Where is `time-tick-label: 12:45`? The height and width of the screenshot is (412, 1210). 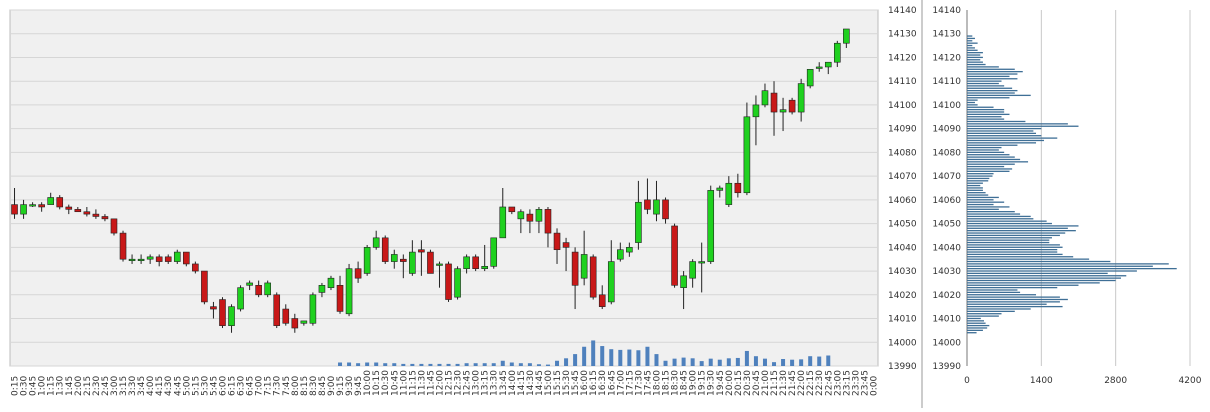 time-tick-label: 12:45 is located at coordinates (468, 383).